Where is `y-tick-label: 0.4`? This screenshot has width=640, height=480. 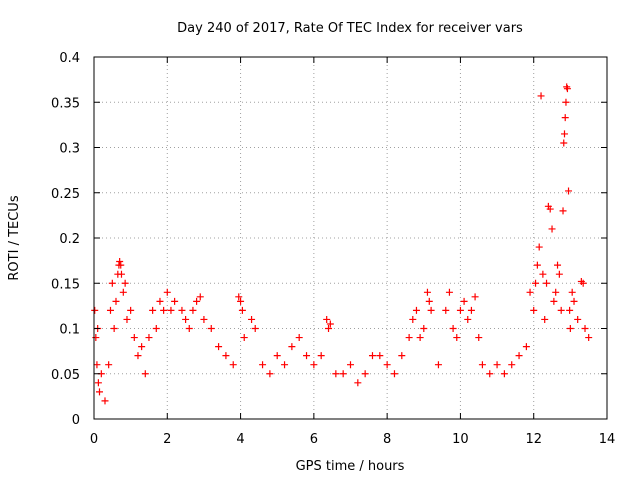
y-tick-label: 0.4 is located at coordinates (69, 58).